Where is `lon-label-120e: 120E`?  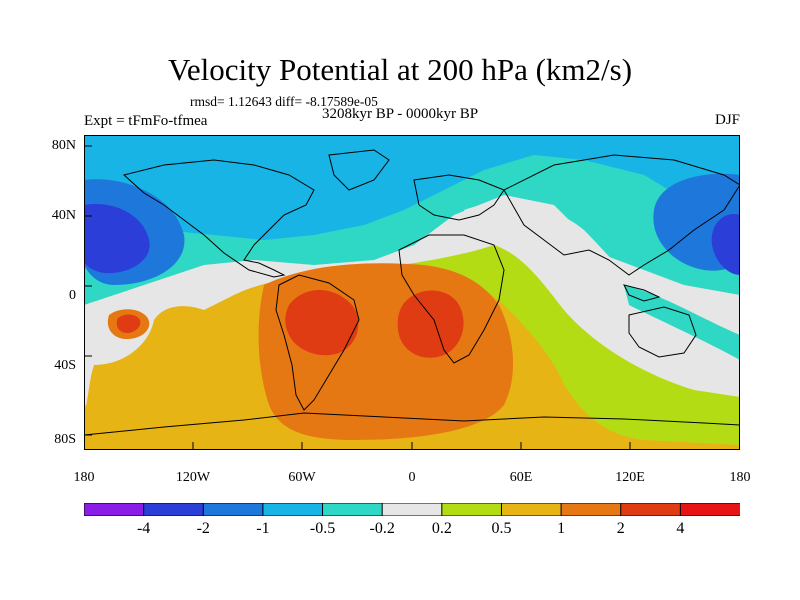
lon-label-120e: 120E is located at coordinates (630, 477).